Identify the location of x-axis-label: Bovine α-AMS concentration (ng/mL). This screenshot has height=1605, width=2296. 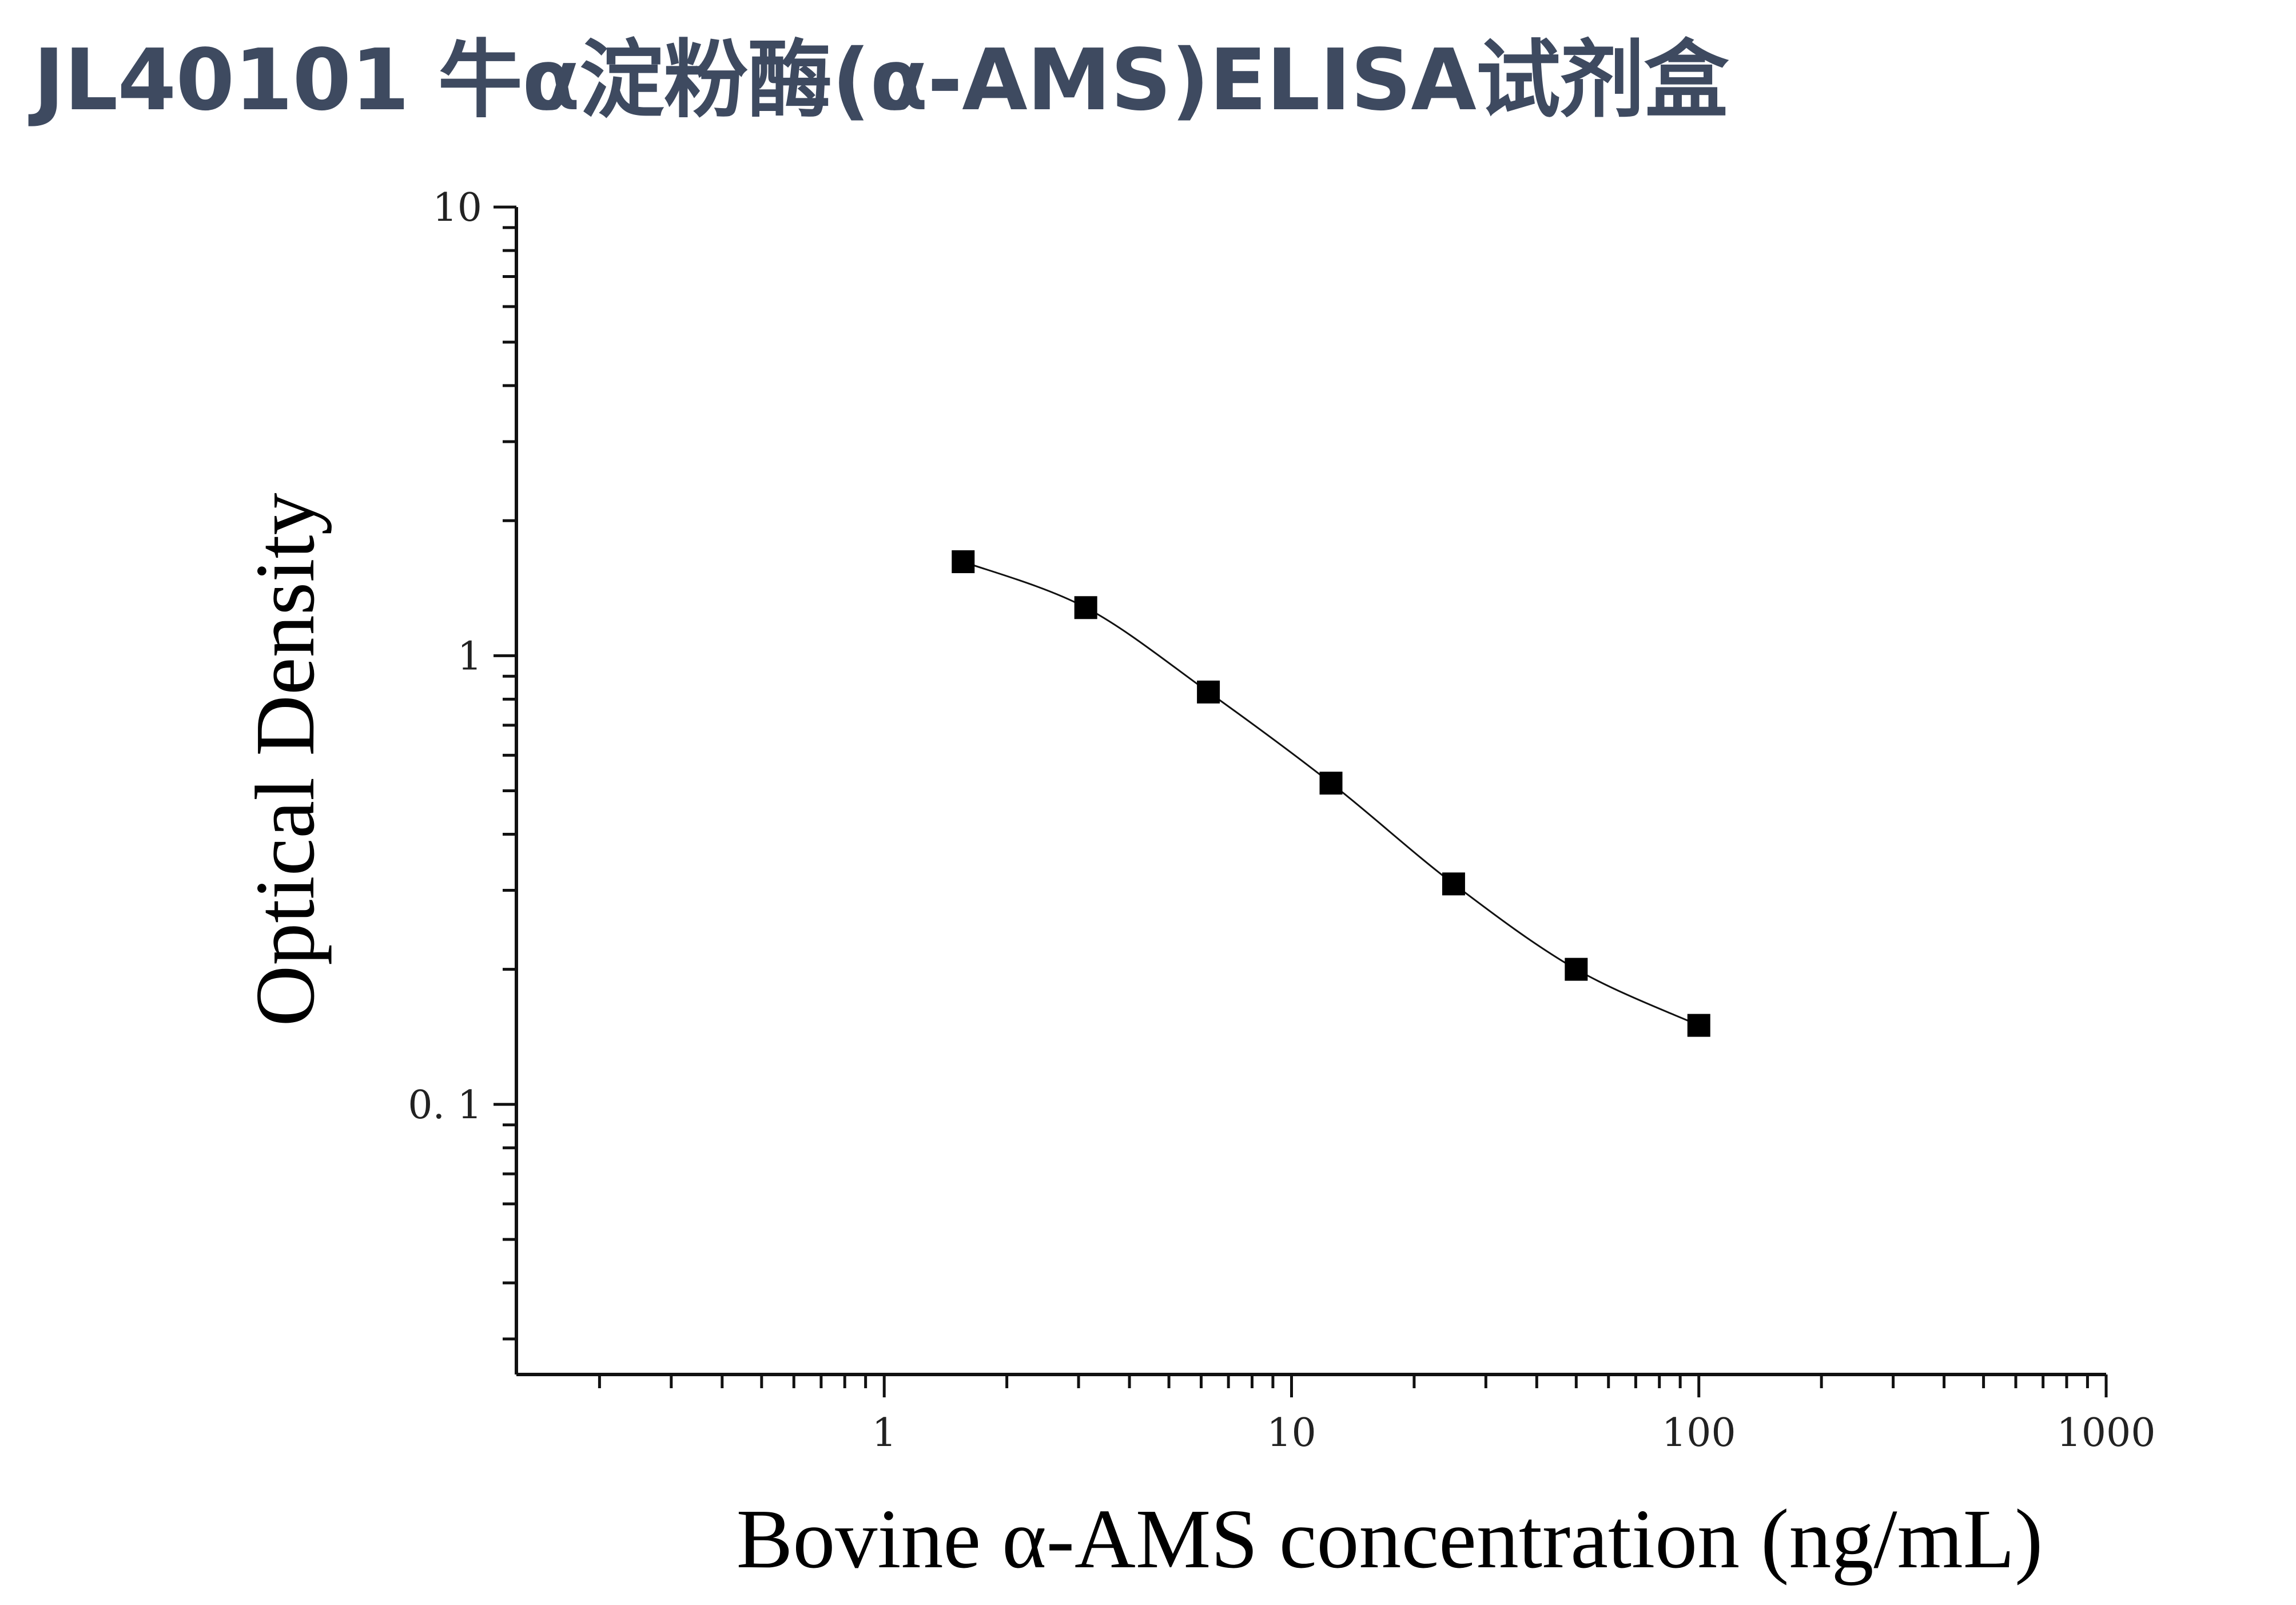
(1390, 1539).